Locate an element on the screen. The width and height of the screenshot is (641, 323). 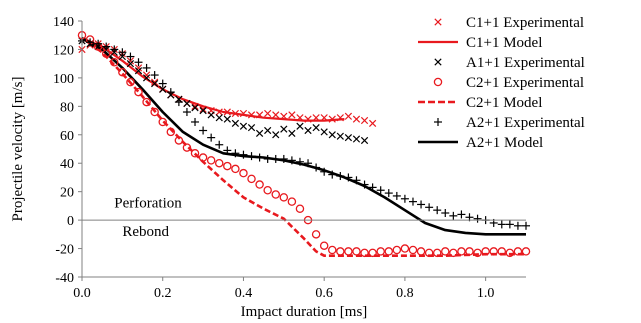
y-tick-label: -20 is located at coordinates (64, 250).